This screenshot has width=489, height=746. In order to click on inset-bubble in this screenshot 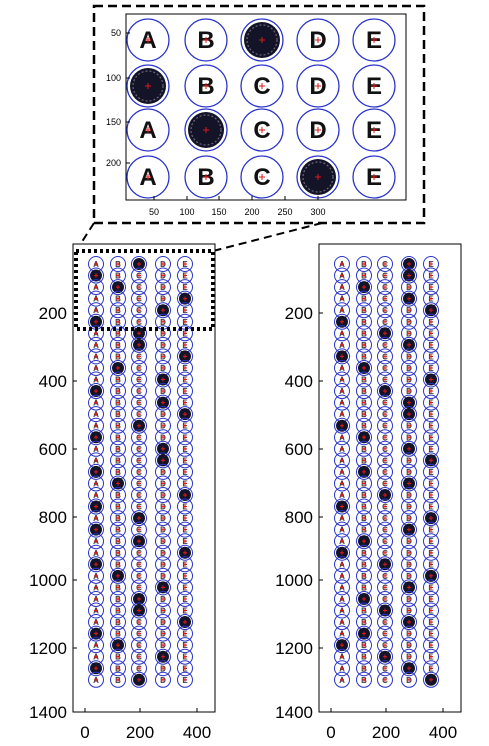, I will do `click(148, 86)`.